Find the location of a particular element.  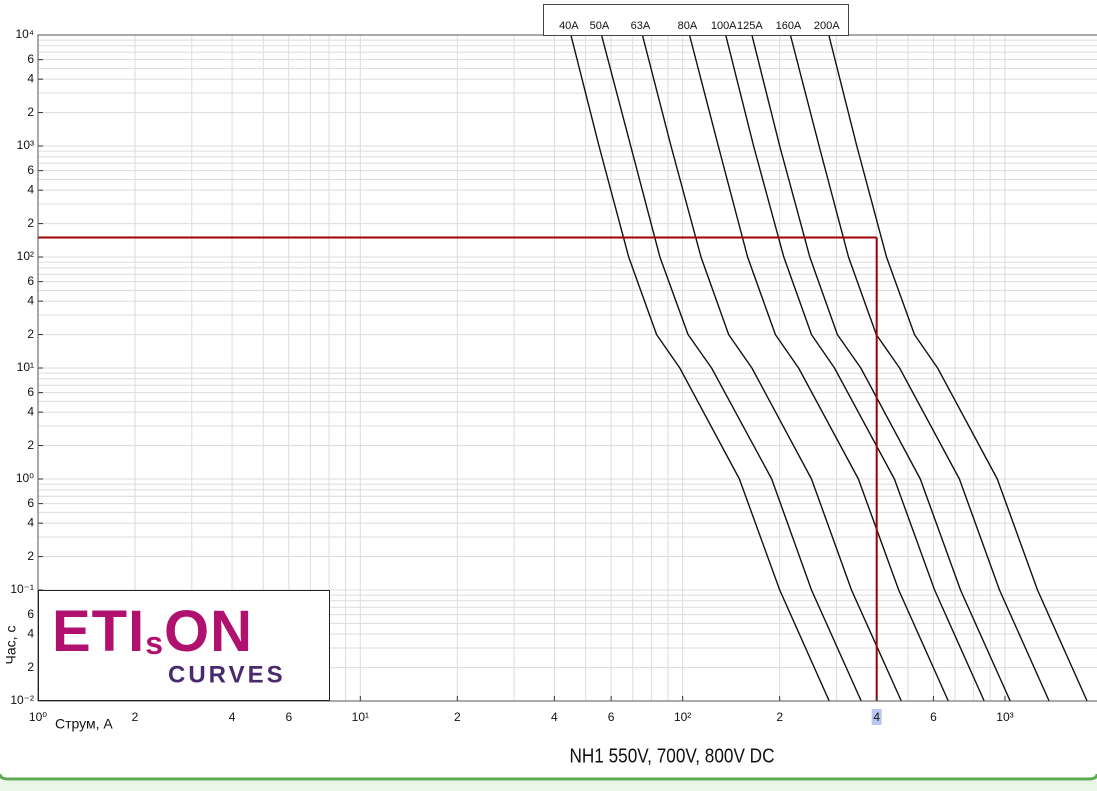

legend-label: 40A is located at coordinates (569, 26).